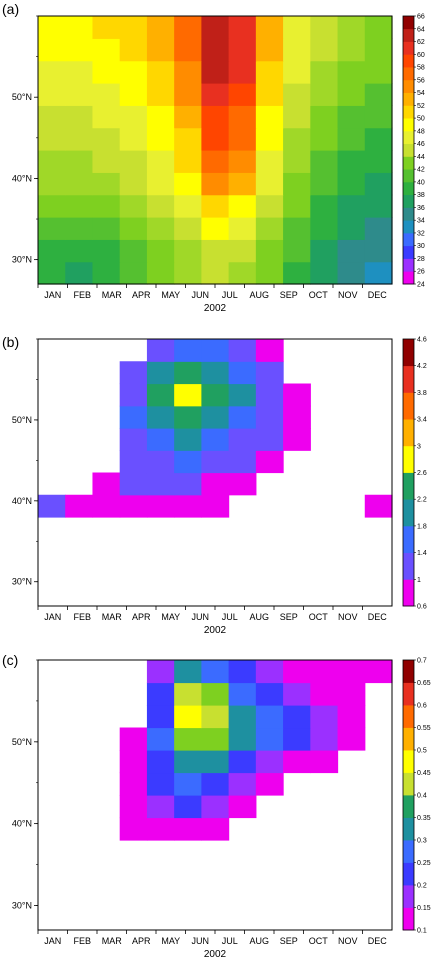 This screenshot has width=432, height=961. Describe the element at coordinates (422, 393) in the screenshot. I see `colorbar-label: 3.8` at that location.